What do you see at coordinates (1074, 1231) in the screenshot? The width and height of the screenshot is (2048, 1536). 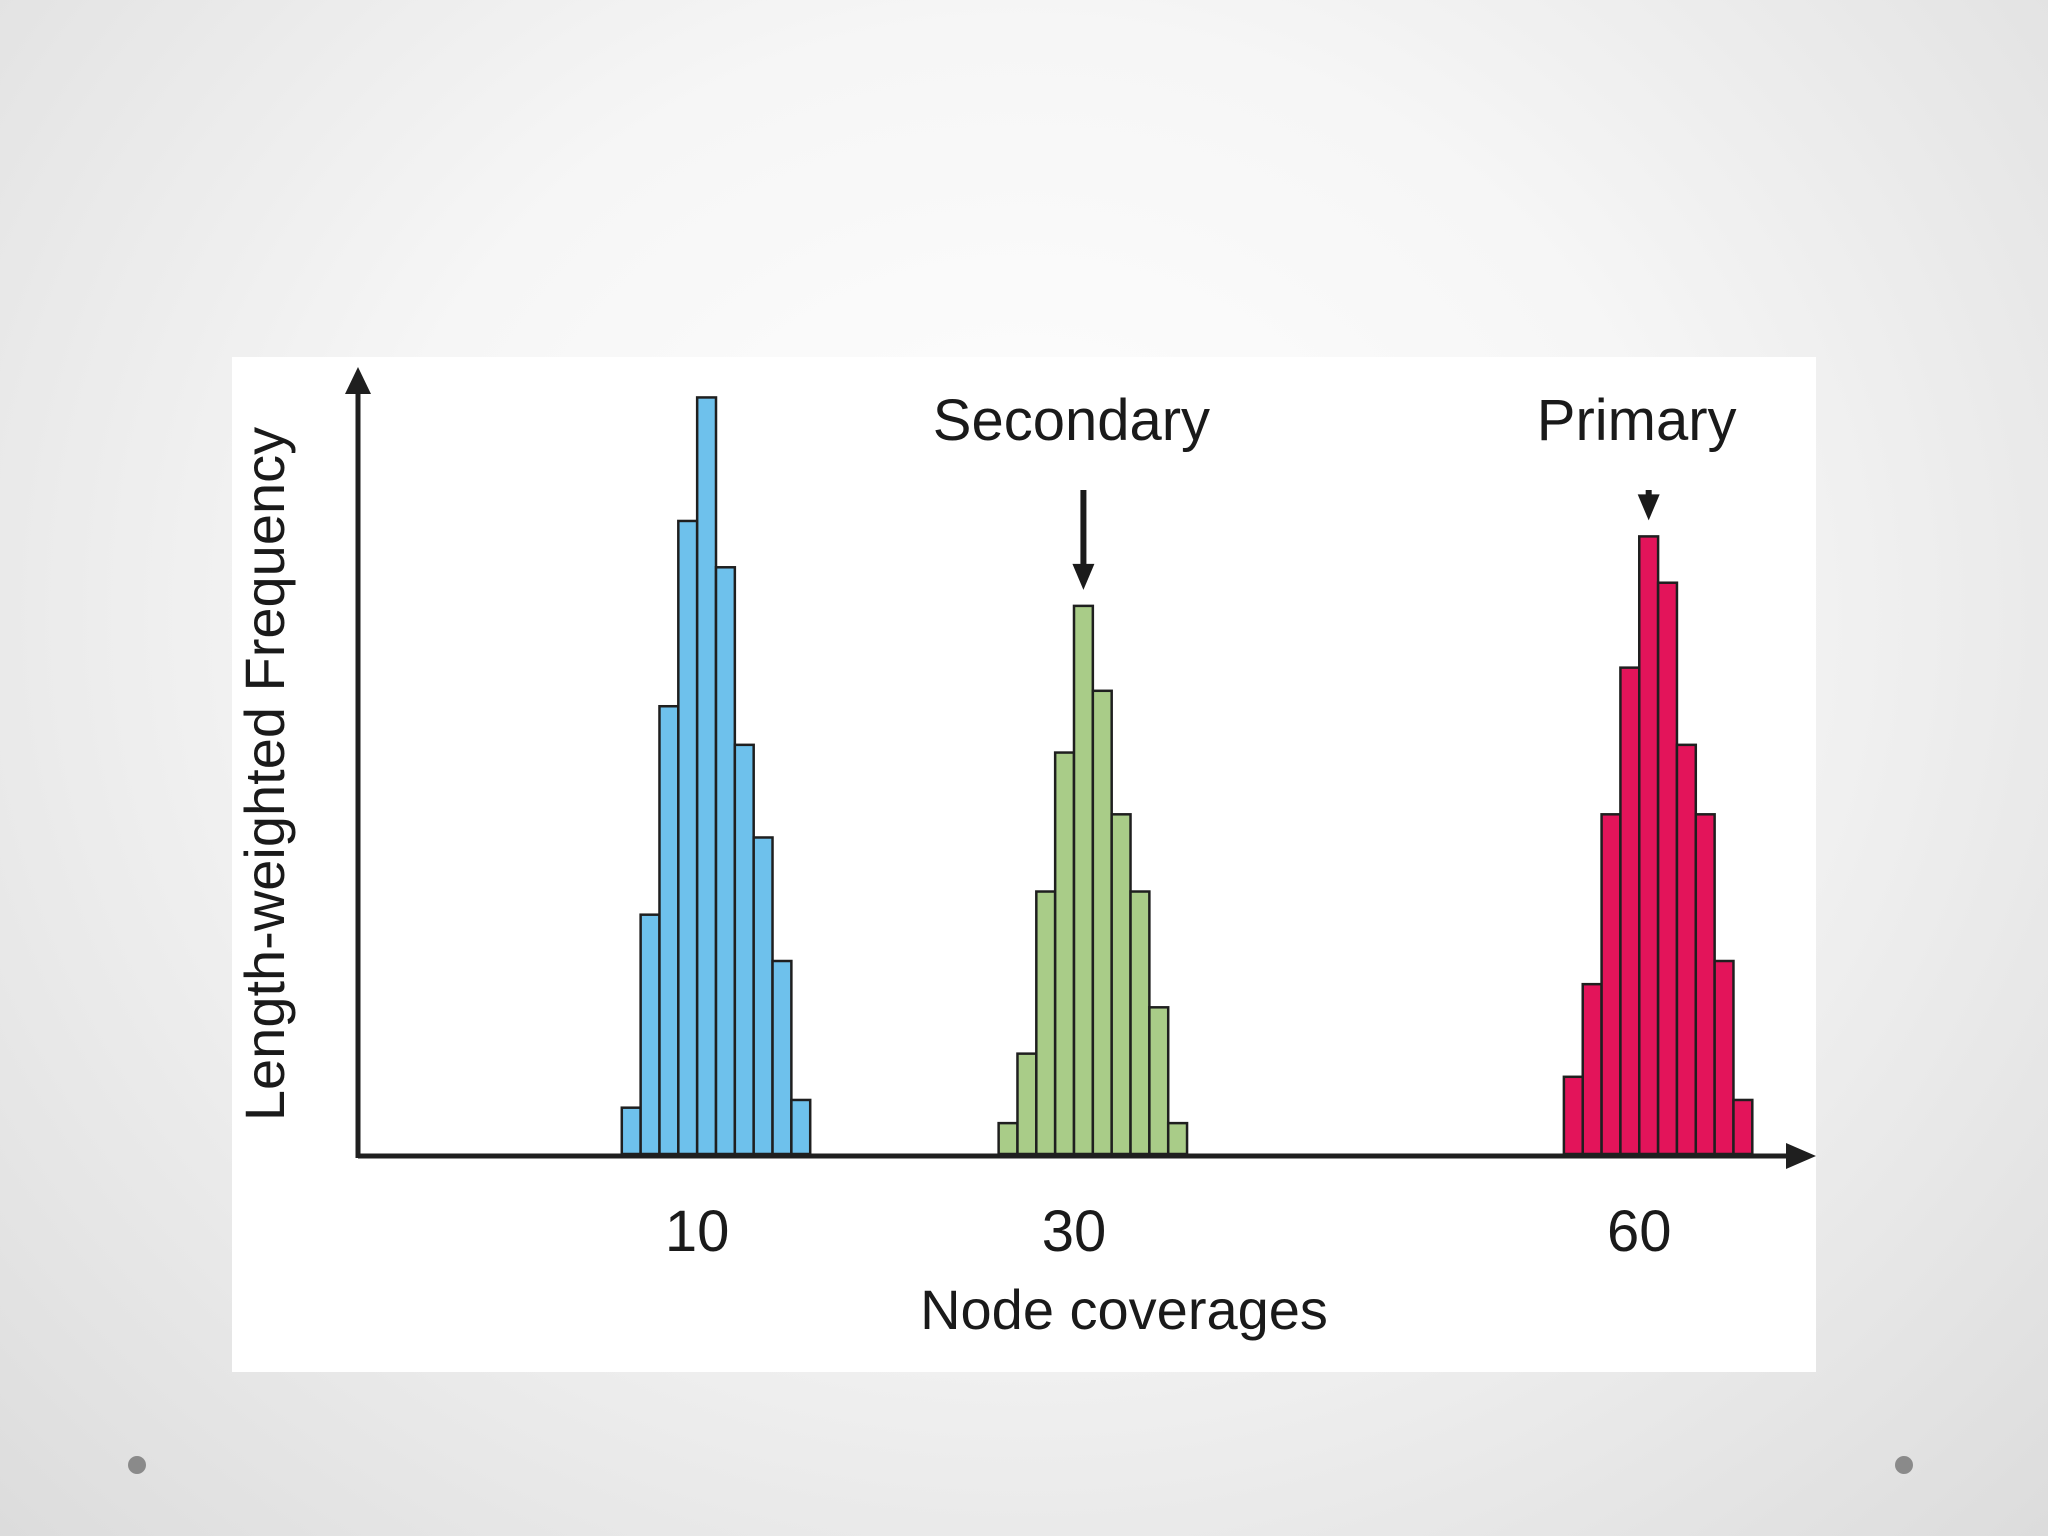 I see `x-tick-label: 30` at bounding box center [1074, 1231].